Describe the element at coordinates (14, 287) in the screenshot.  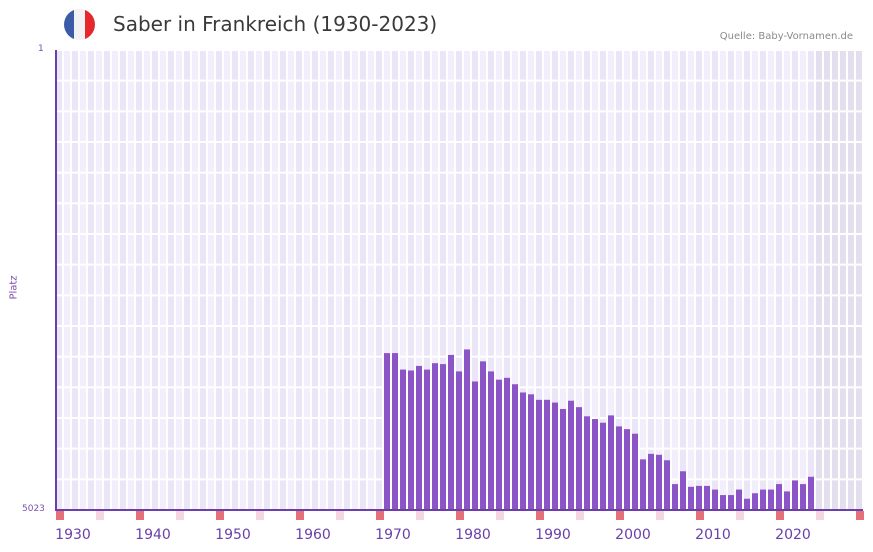
I see `y-axis-title: Platz` at that location.